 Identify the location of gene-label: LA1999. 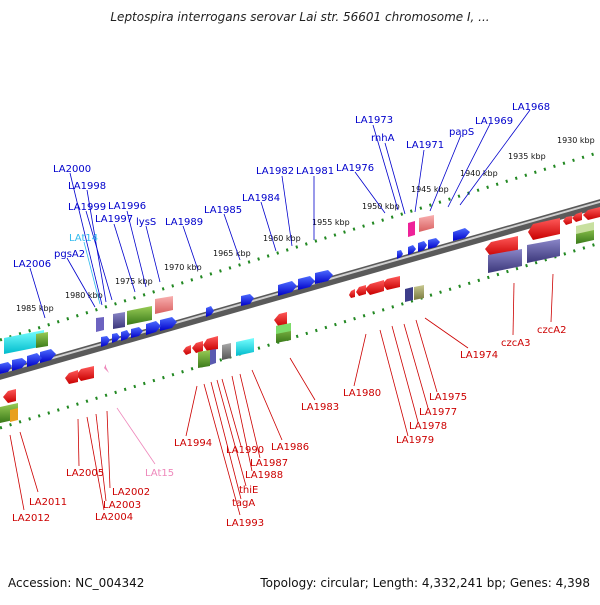
(87, 207).